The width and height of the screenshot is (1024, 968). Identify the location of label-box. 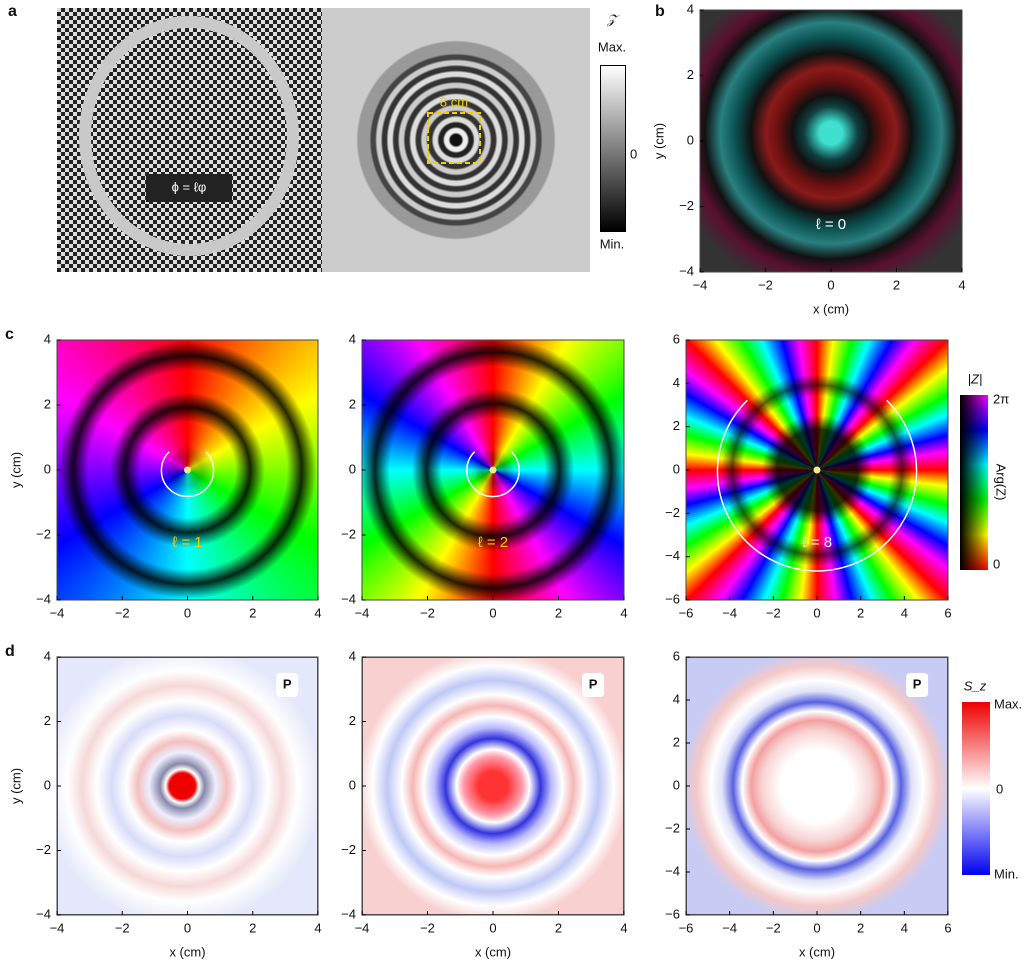
(189, 188).